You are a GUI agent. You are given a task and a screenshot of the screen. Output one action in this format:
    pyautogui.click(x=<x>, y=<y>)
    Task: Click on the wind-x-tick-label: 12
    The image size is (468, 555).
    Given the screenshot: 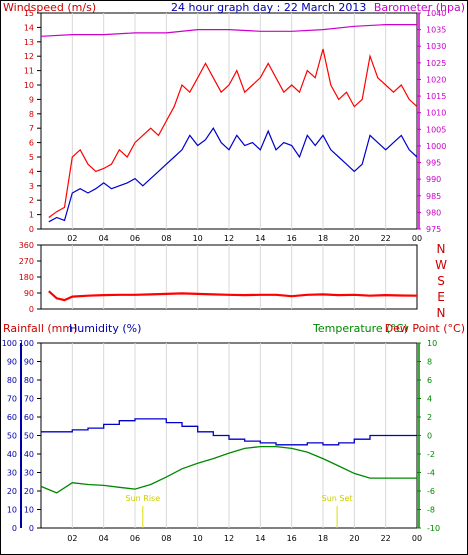 What is the action you would take?
    pyautogui.click(x=229, y=238)
    